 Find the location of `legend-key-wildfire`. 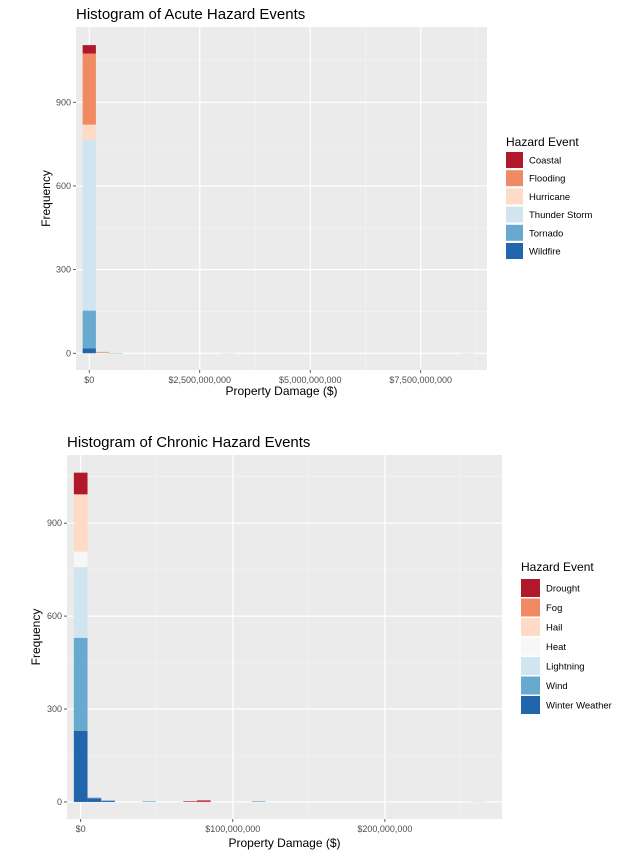

legend-key-wildfire is located at coordinates (514, 251).